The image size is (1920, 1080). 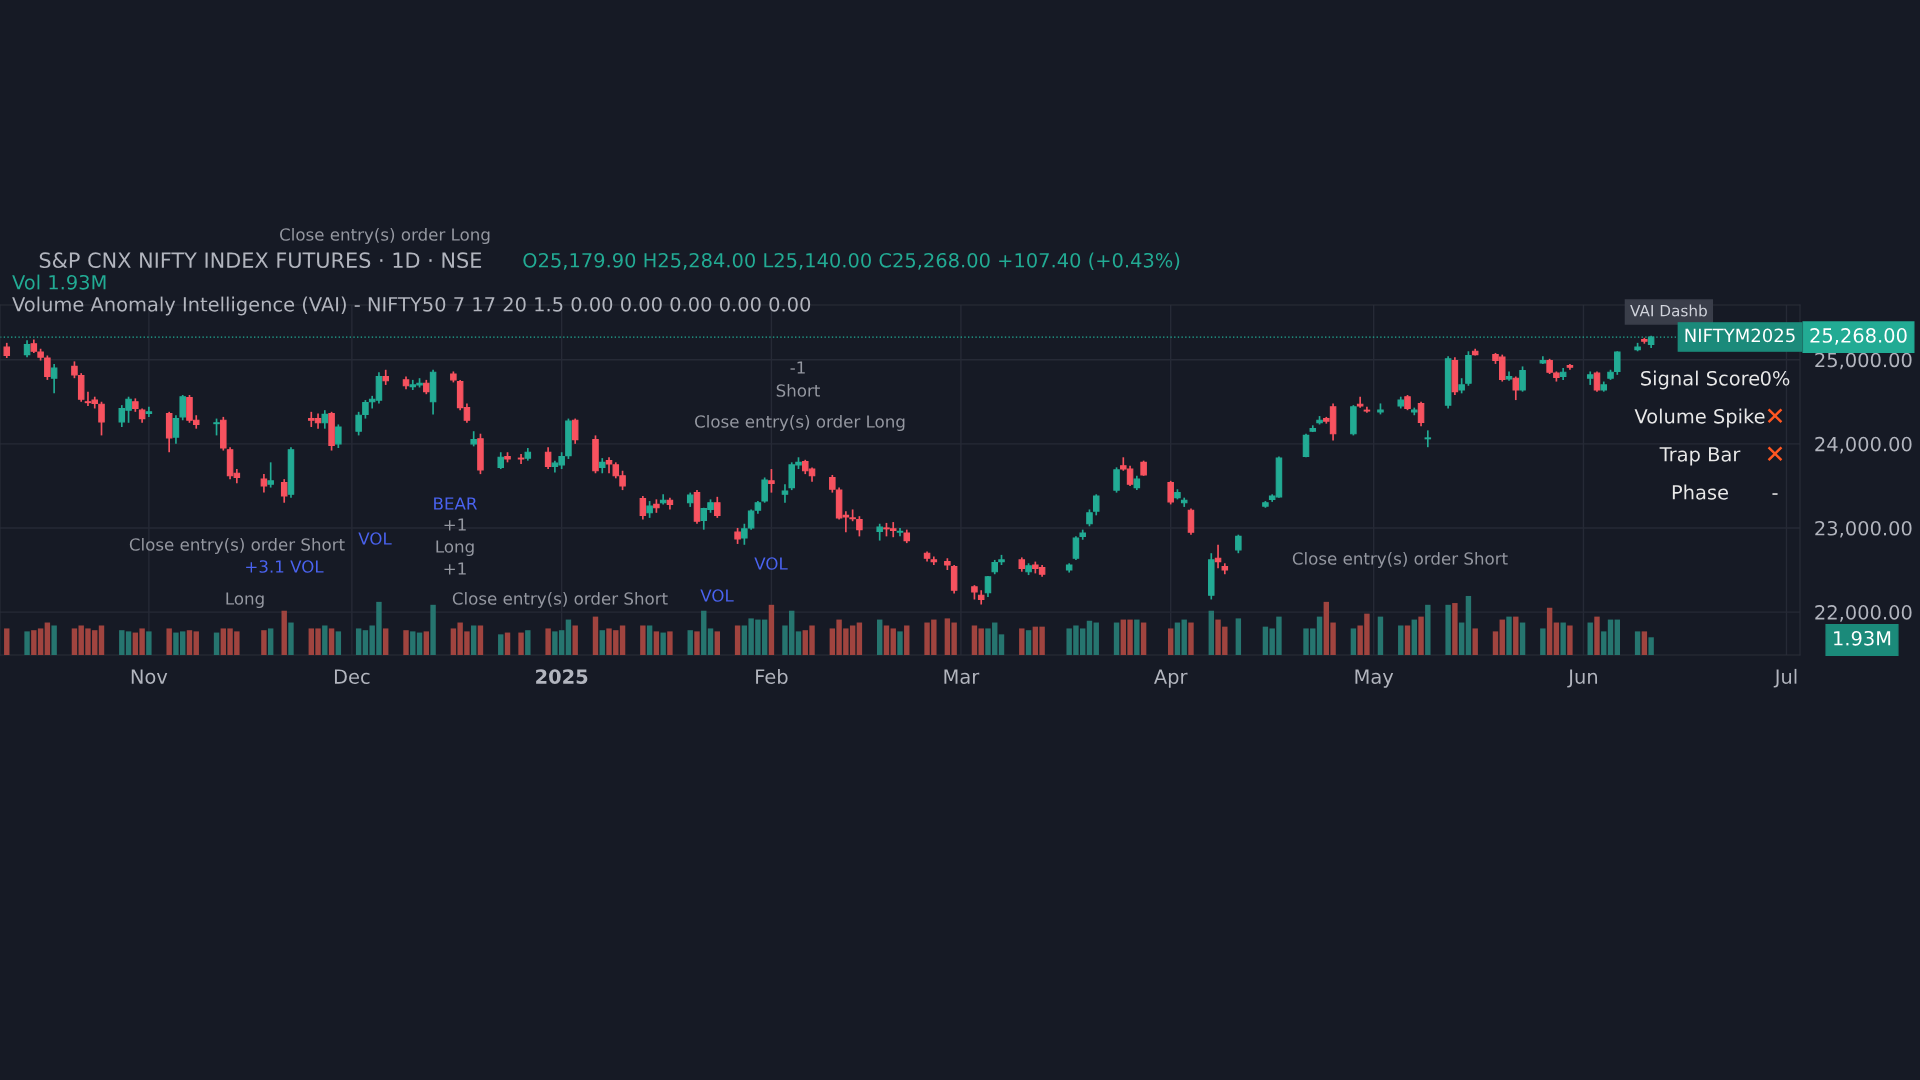 I want to click on annotation: 0%, so click(x=1775, y=378).